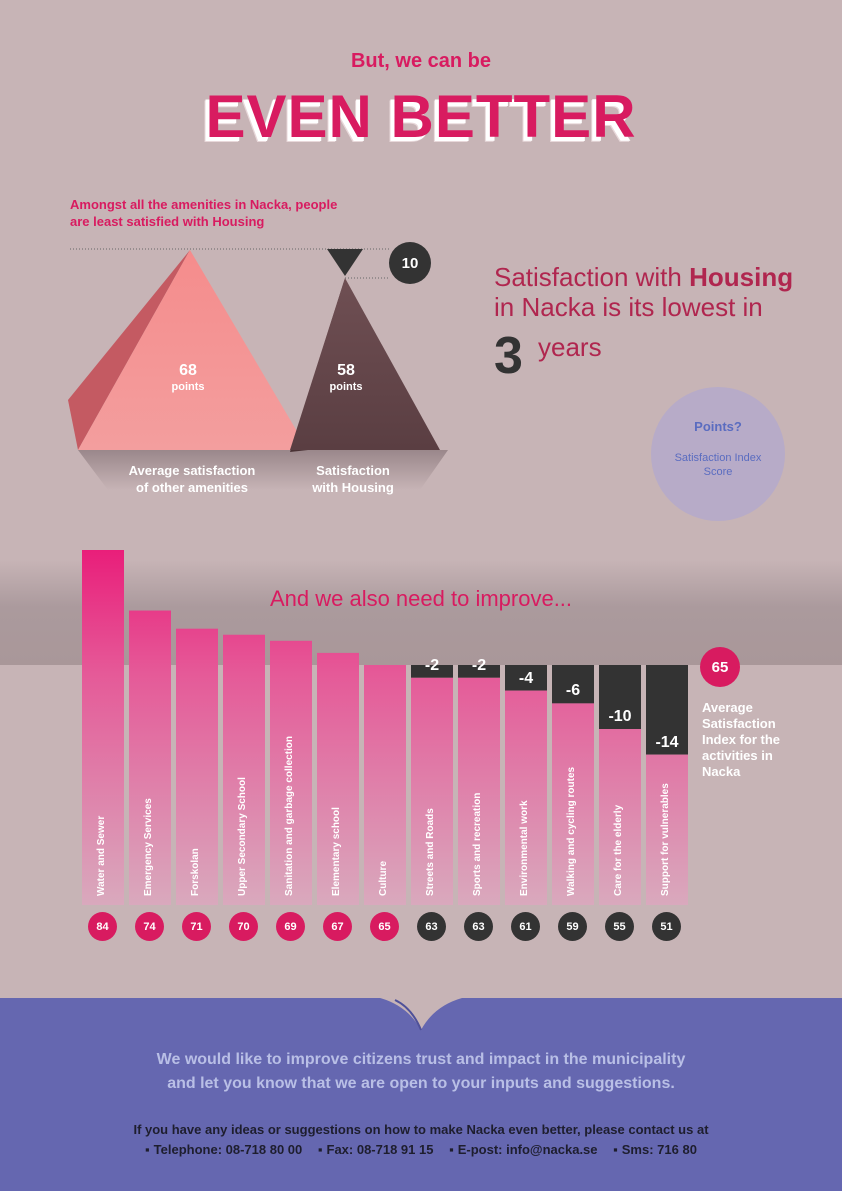  Describe the element at coordinates (376, 1149) in the screenshot. I see `fax-contact: Fax: 08-718 91 15` at that location.